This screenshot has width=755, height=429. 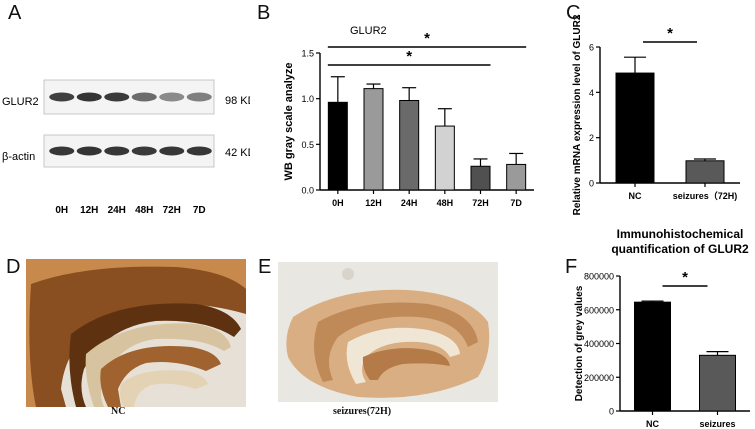 What do you see at coordinates (591, 48) in the screenshot?
I see `y-tick-label: 6` at bounding box center [591, 48].